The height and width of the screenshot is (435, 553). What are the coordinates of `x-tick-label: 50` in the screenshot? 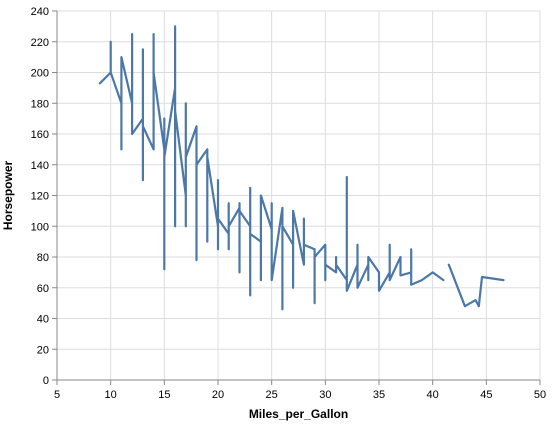 It's located at (540, 395).